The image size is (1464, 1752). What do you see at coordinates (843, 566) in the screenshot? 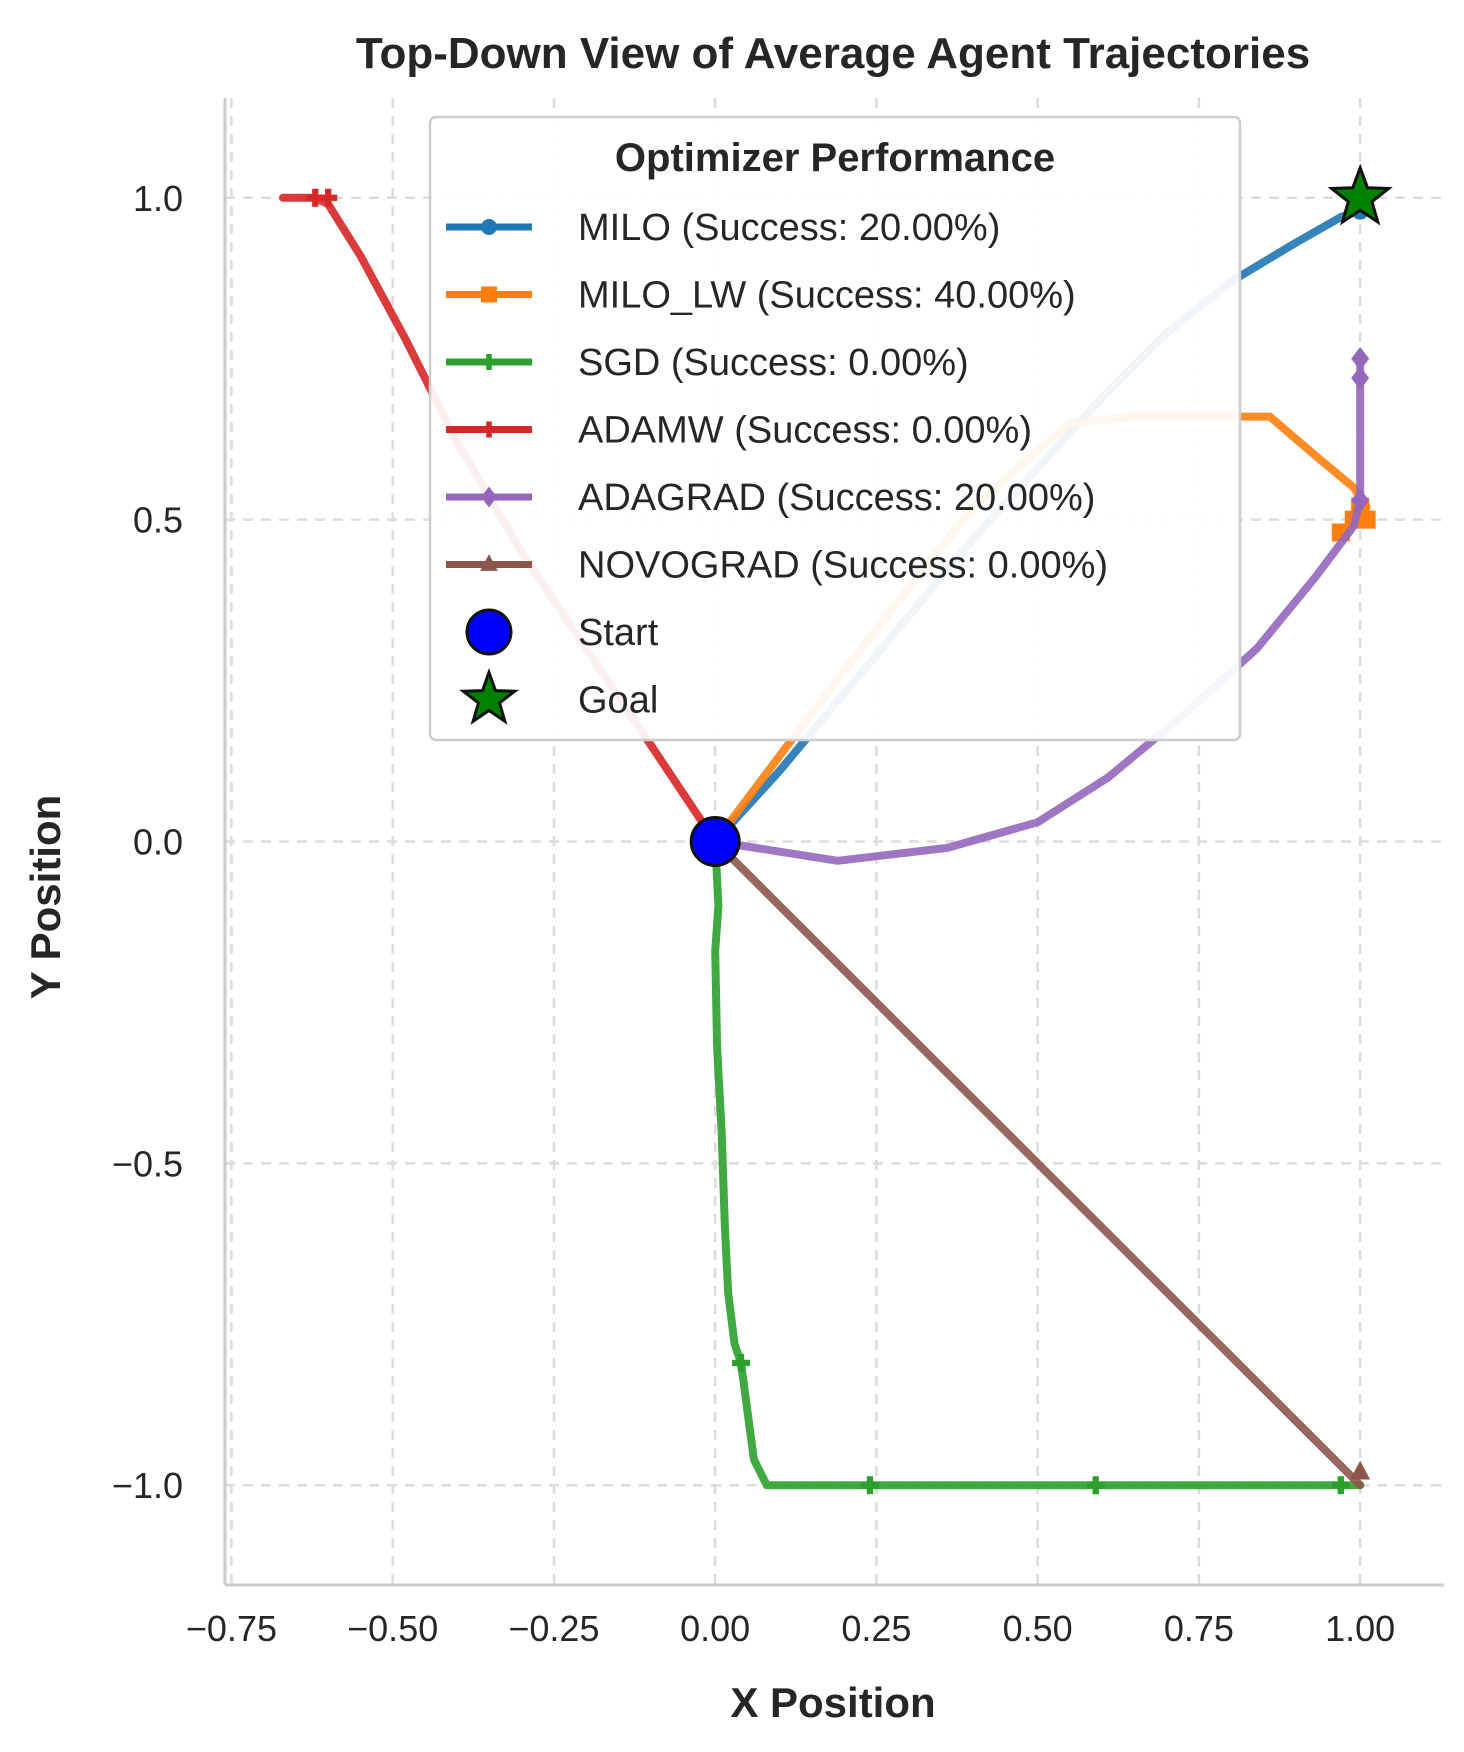
I see `legend-label: NOVOGRAD (Success: 0.00%)` at bounding box center [843, 566].